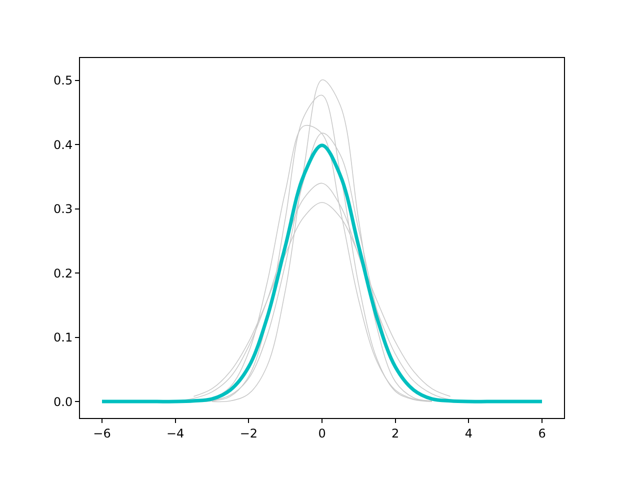 This screenshot has height=490, width=640. Describe the element at coordinates (175, 433) in the screenshot. I see `x-tick-label: −4` at that location.